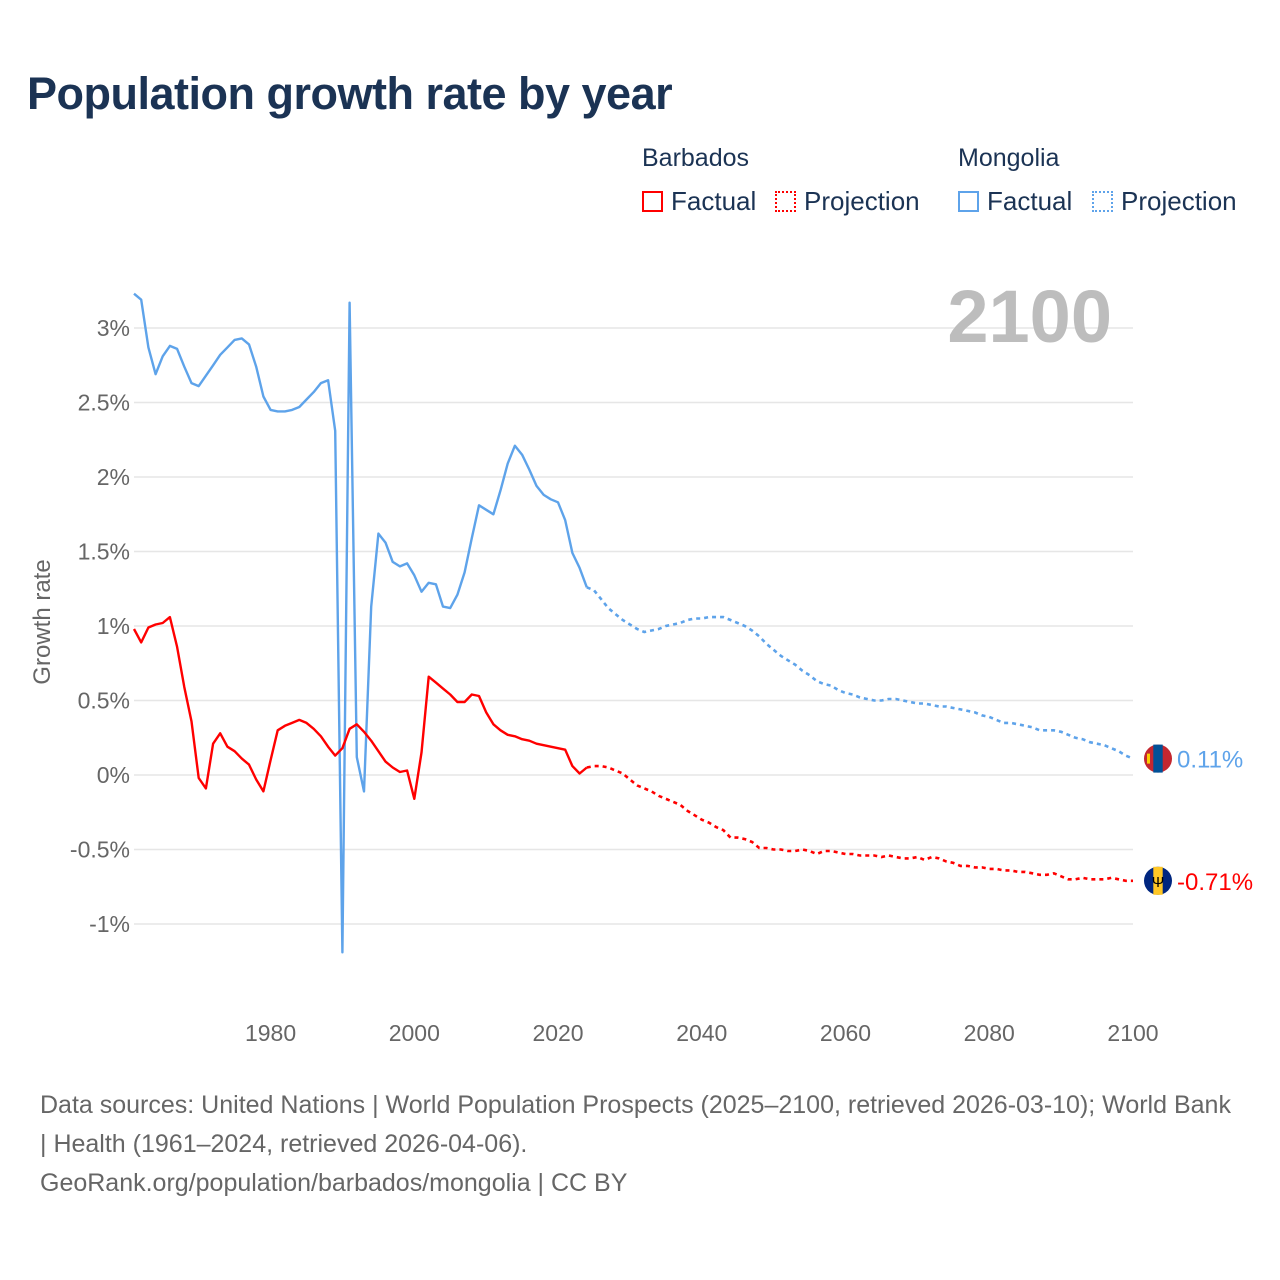  Describe the element at coordinates (270, 1033) in the screenshot. I see `x-tick-label: 1980` at that location.